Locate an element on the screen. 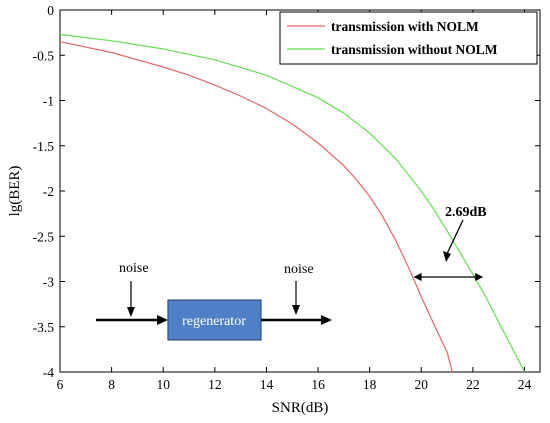 The width and height of the screenshot is (550, 423). signal-out-arrowhead is located at coordinates (326, 320).